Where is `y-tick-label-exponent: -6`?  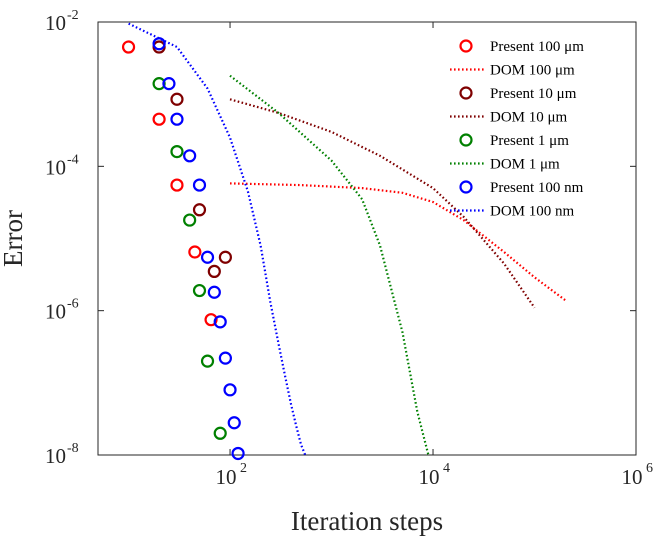
y-tick-label-exponent: -6 is located at coordinates (73, 304).